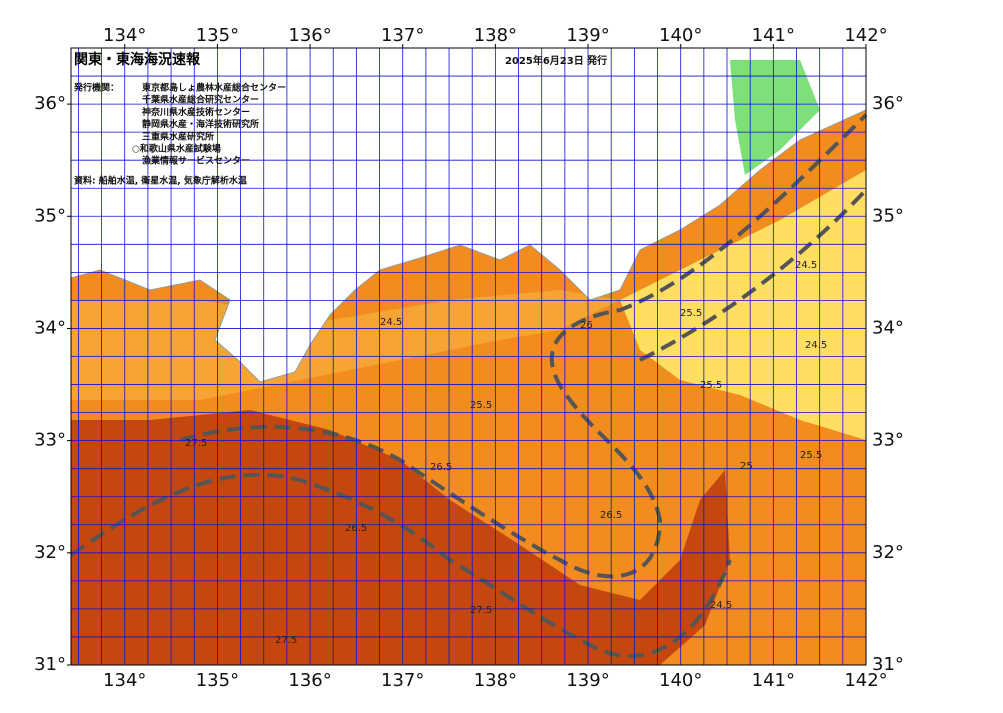 Image resolution: width=1003 pixels, height=713 pixels. What do you see at coordinates (743, 305) in the screenshot?
I see `cool-water` at bounding box center [743, 305].